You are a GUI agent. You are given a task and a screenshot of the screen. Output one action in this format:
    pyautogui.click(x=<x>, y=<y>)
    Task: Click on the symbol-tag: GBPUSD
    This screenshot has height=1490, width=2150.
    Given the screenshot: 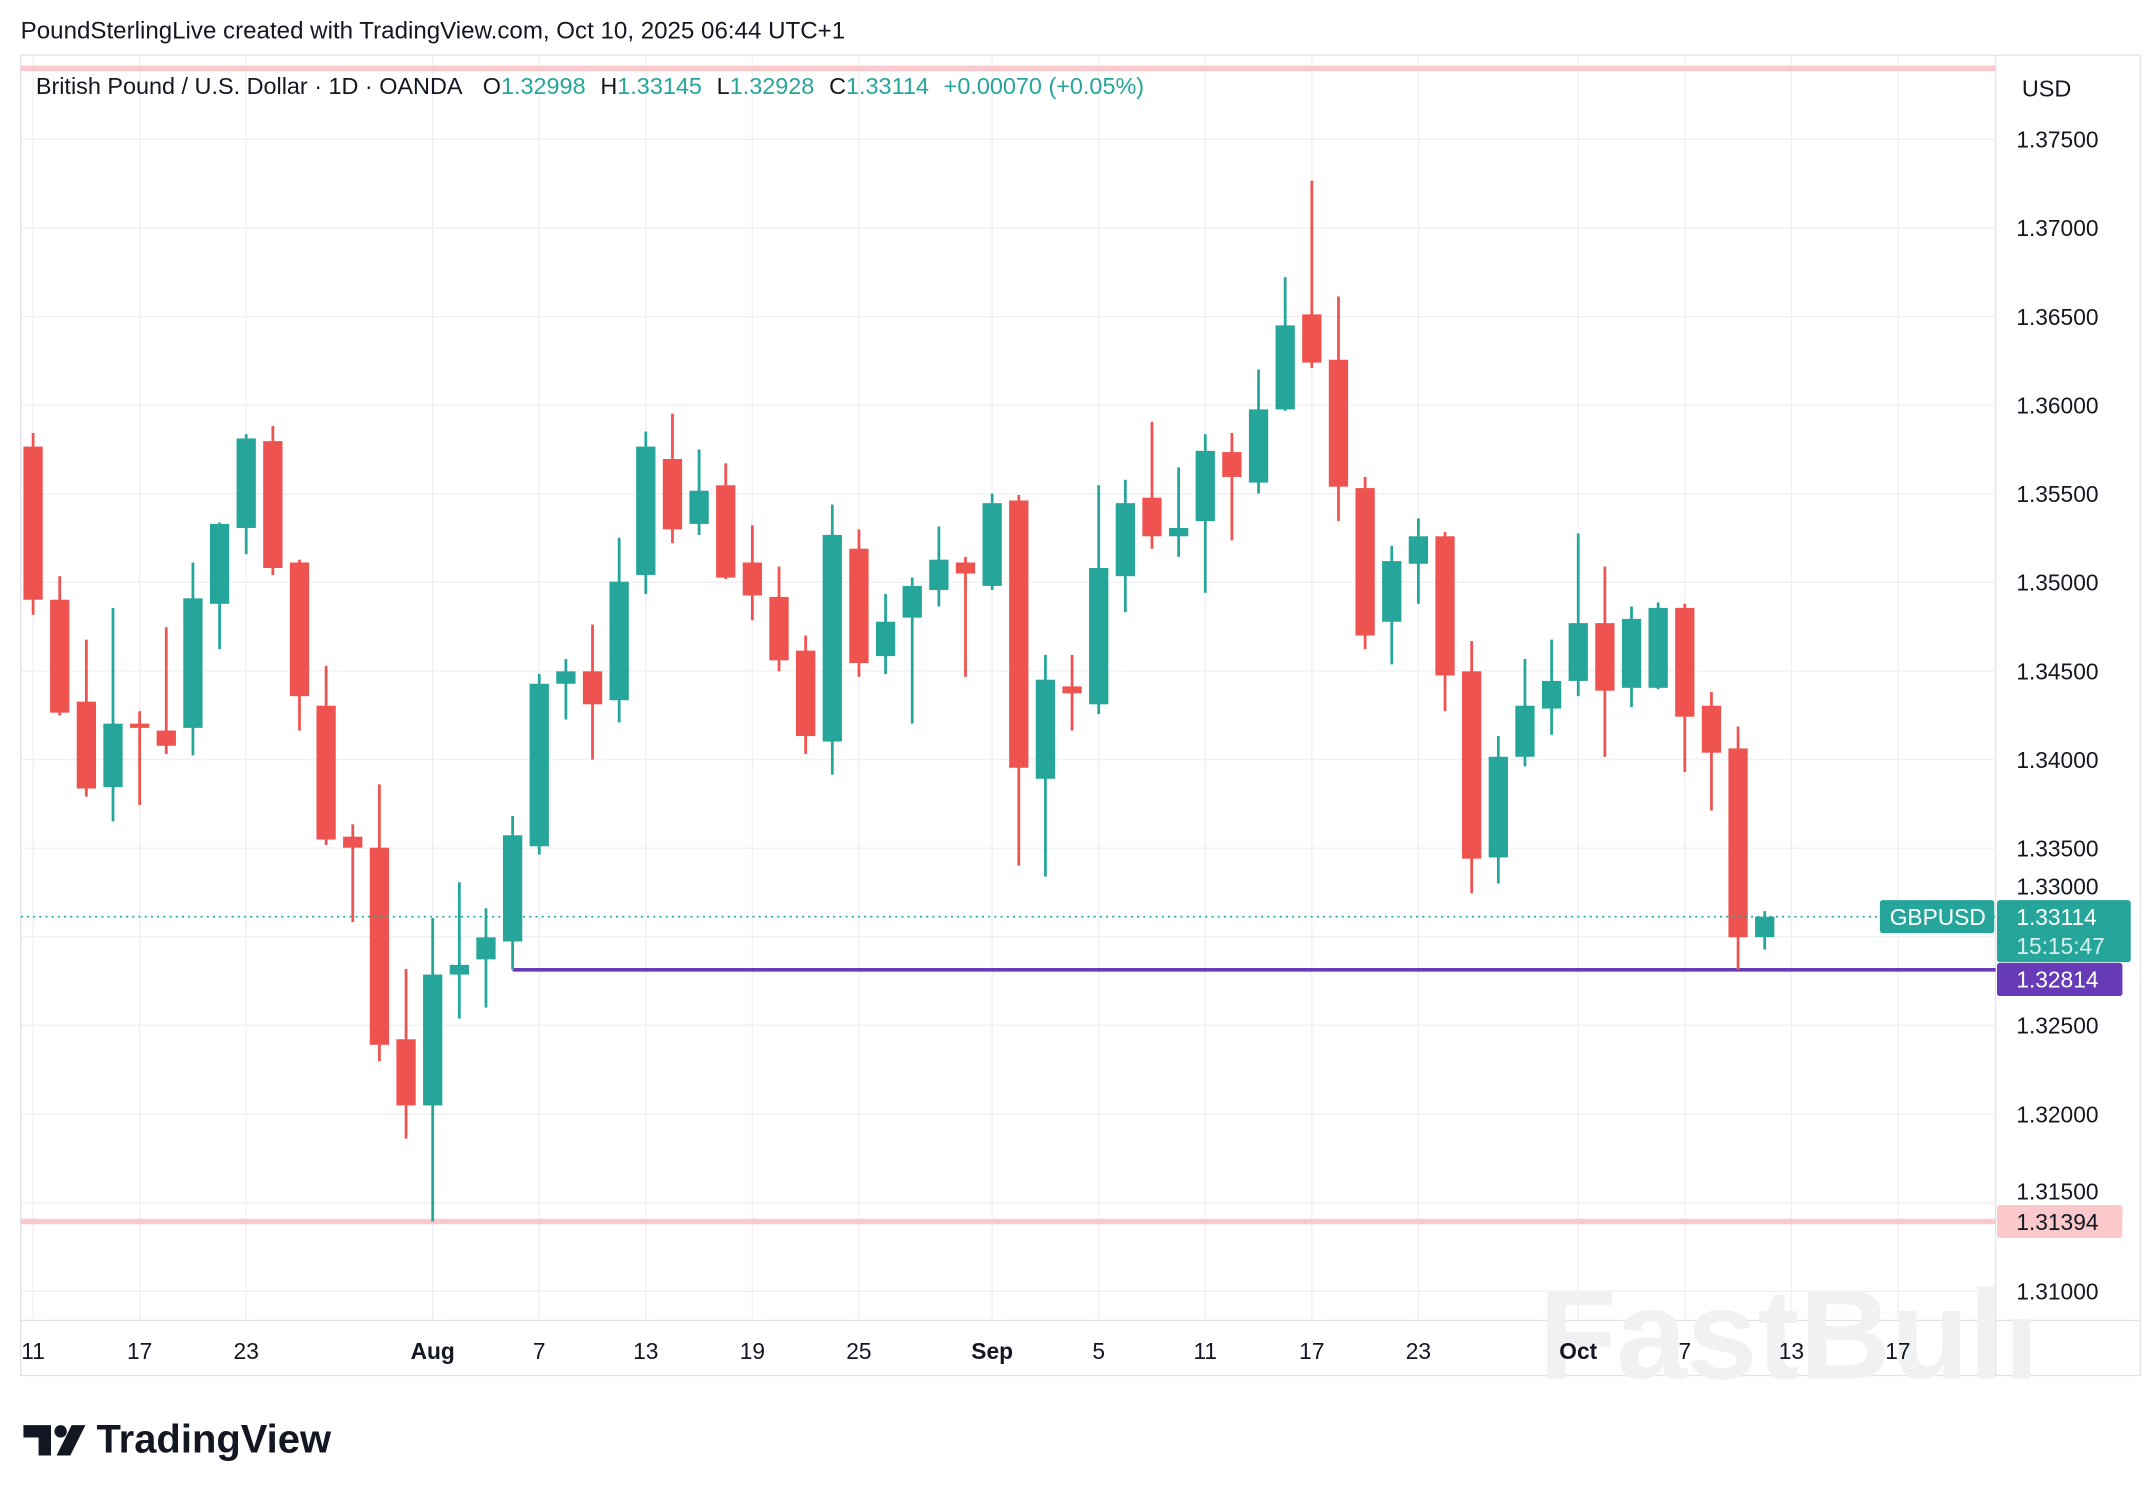 What is the action you would take?
    pyautogui.click(x=1937, y=917)
    